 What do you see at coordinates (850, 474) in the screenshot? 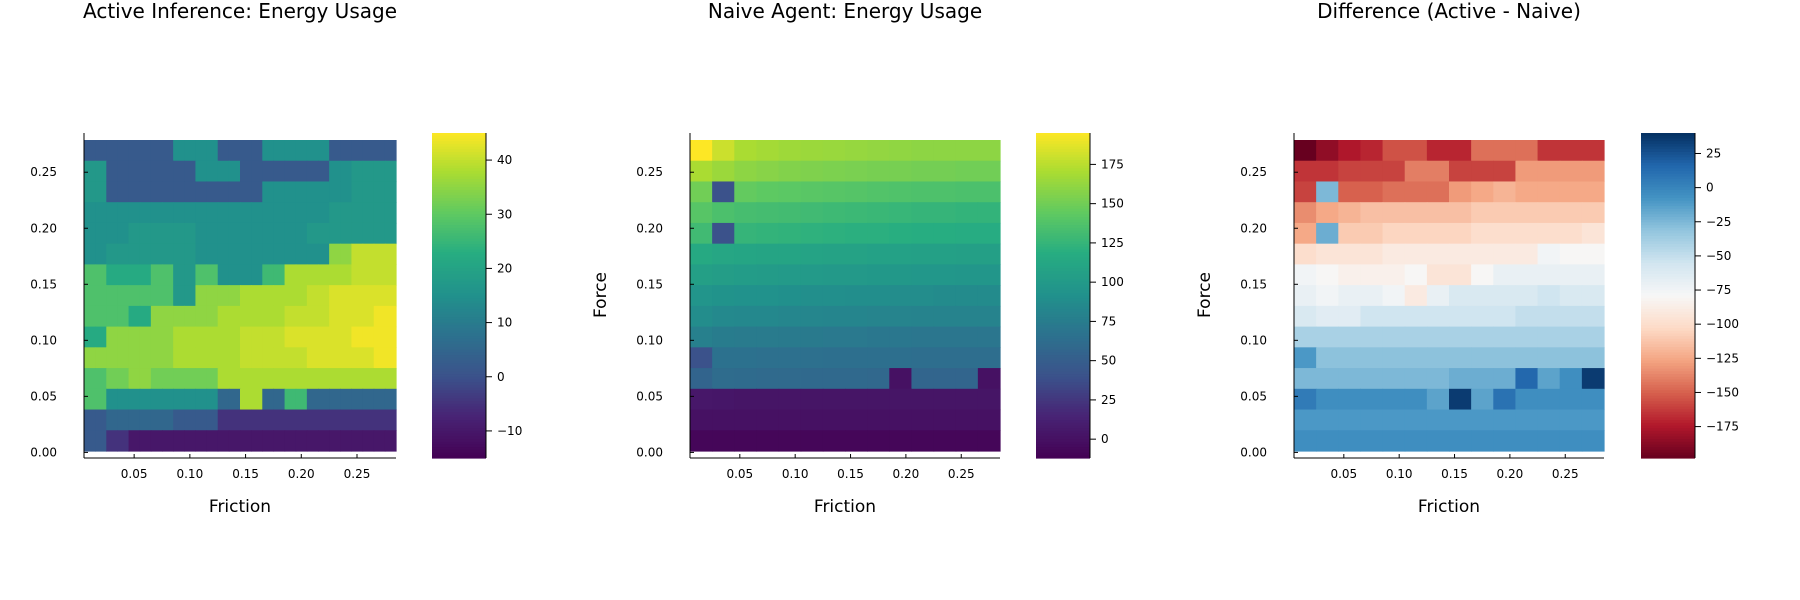
I see `x-tick-label: 0.15` at bounding box center [850, 474].